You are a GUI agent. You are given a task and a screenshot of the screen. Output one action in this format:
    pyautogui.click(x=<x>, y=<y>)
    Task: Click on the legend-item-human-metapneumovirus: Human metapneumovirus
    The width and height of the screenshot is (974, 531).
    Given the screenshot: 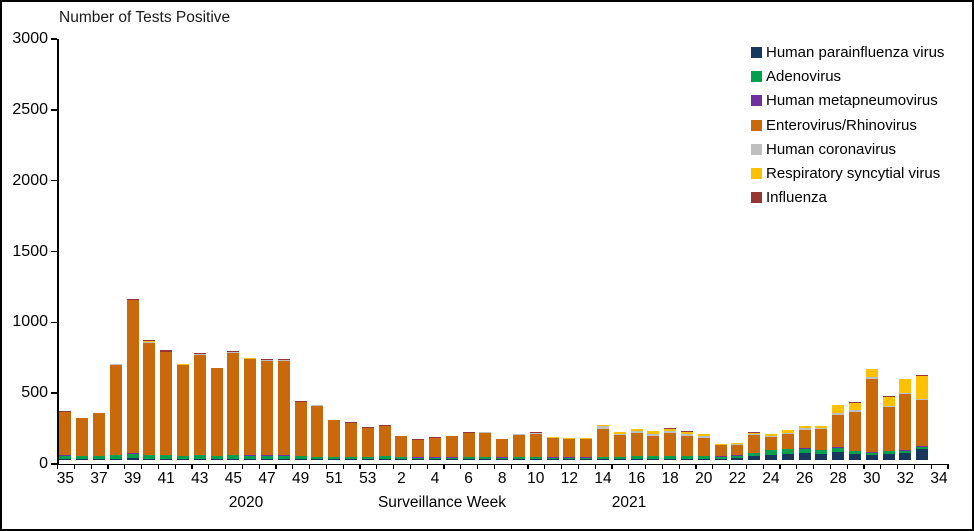 What is the action you would take?
    pyautogui.click(x=847, y=101)
    